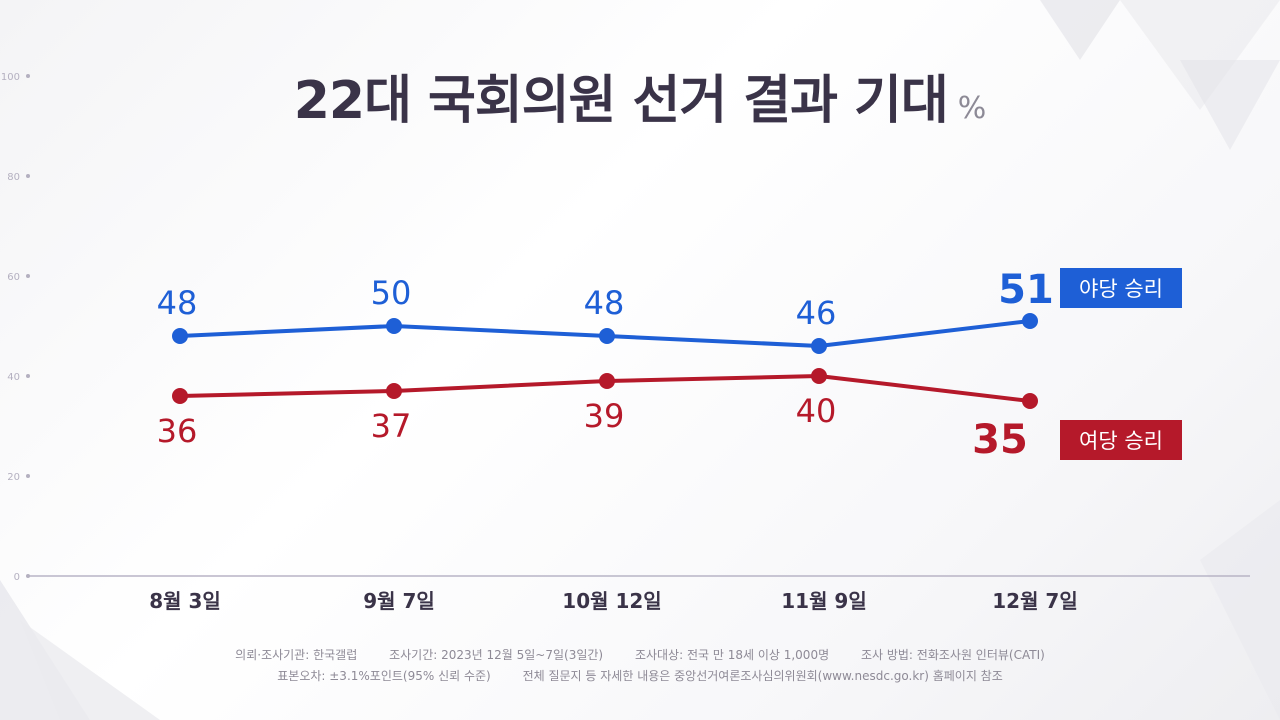  Describe the element at coordinates (399, 601) in the screenshot. I see `x-tick-label: 9월 7일` at that location.